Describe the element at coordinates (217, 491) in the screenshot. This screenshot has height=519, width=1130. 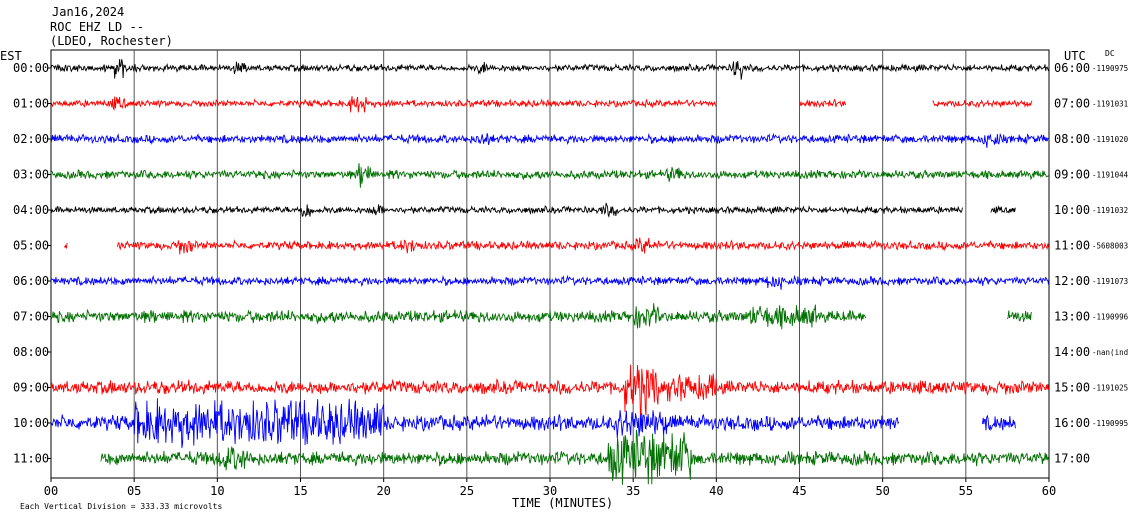
I see `x-tick-label: 10` at that location.